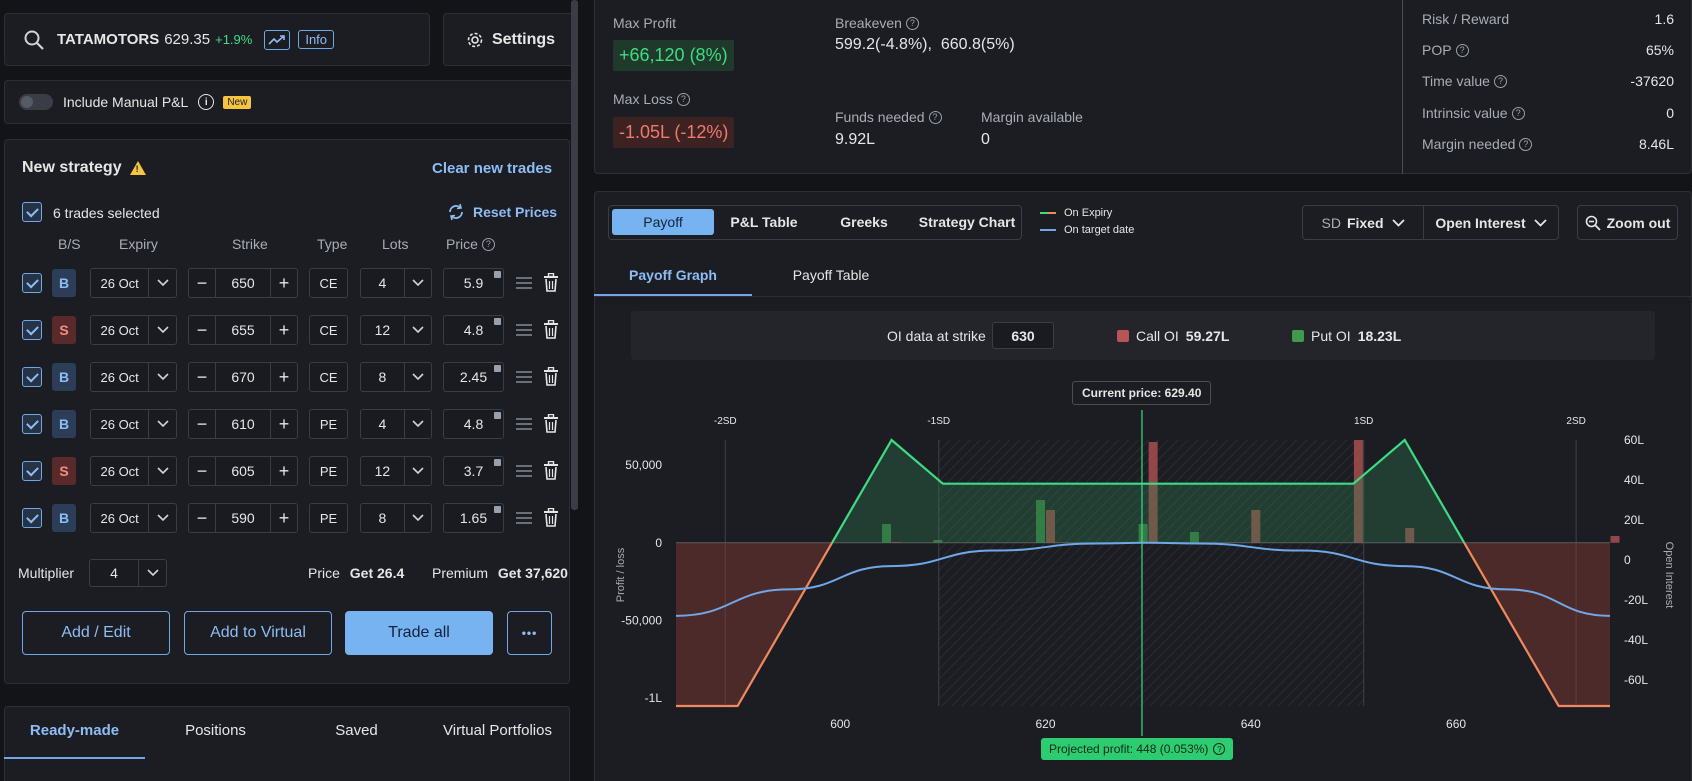 Image resolution: width=1692 pixels, height=781 pixels. Describe the element at coordinates (663, 222) in the screenshot. I see `tab-payoff: Payoff` at that location.